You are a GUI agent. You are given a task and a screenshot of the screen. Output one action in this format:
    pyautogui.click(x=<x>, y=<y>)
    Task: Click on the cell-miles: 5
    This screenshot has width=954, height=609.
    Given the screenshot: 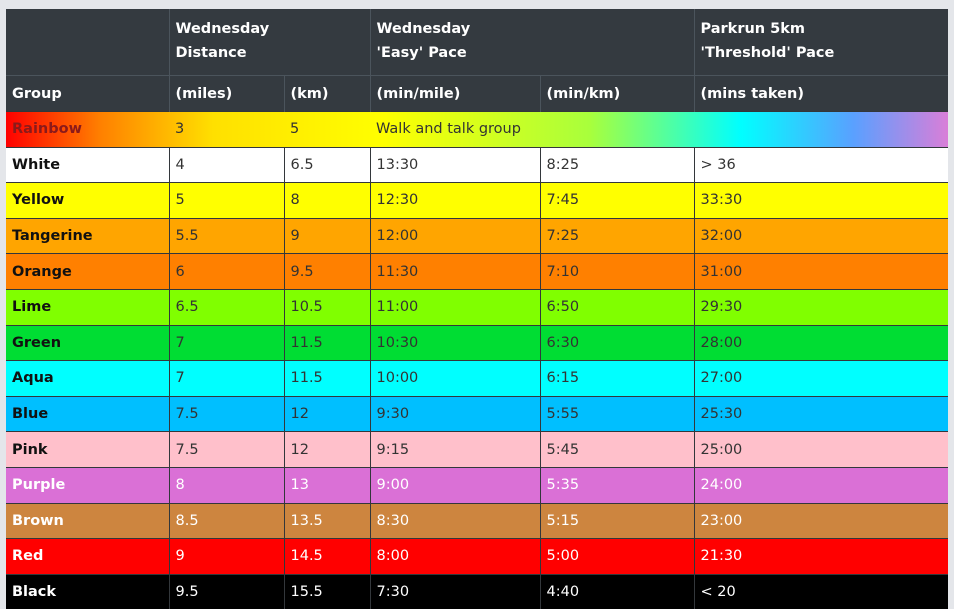 What is the action you would take?
    pyautogui.click(x=226, y=201)
    